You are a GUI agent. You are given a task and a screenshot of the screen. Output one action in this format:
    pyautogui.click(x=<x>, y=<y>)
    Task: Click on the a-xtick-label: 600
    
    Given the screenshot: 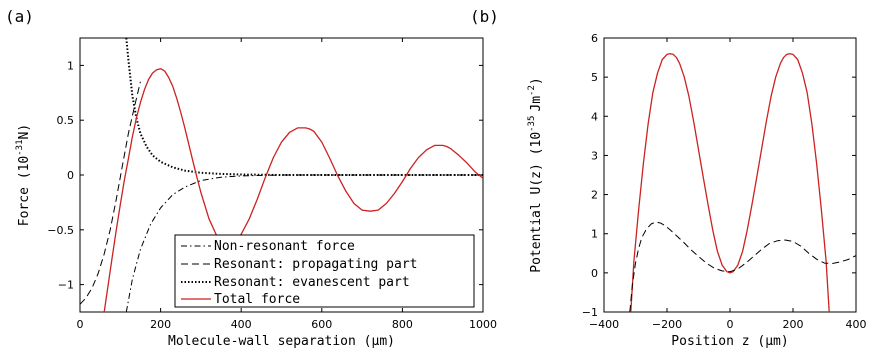 What is the action you would take?
    pyautogui.click(x=321, y=324)
    